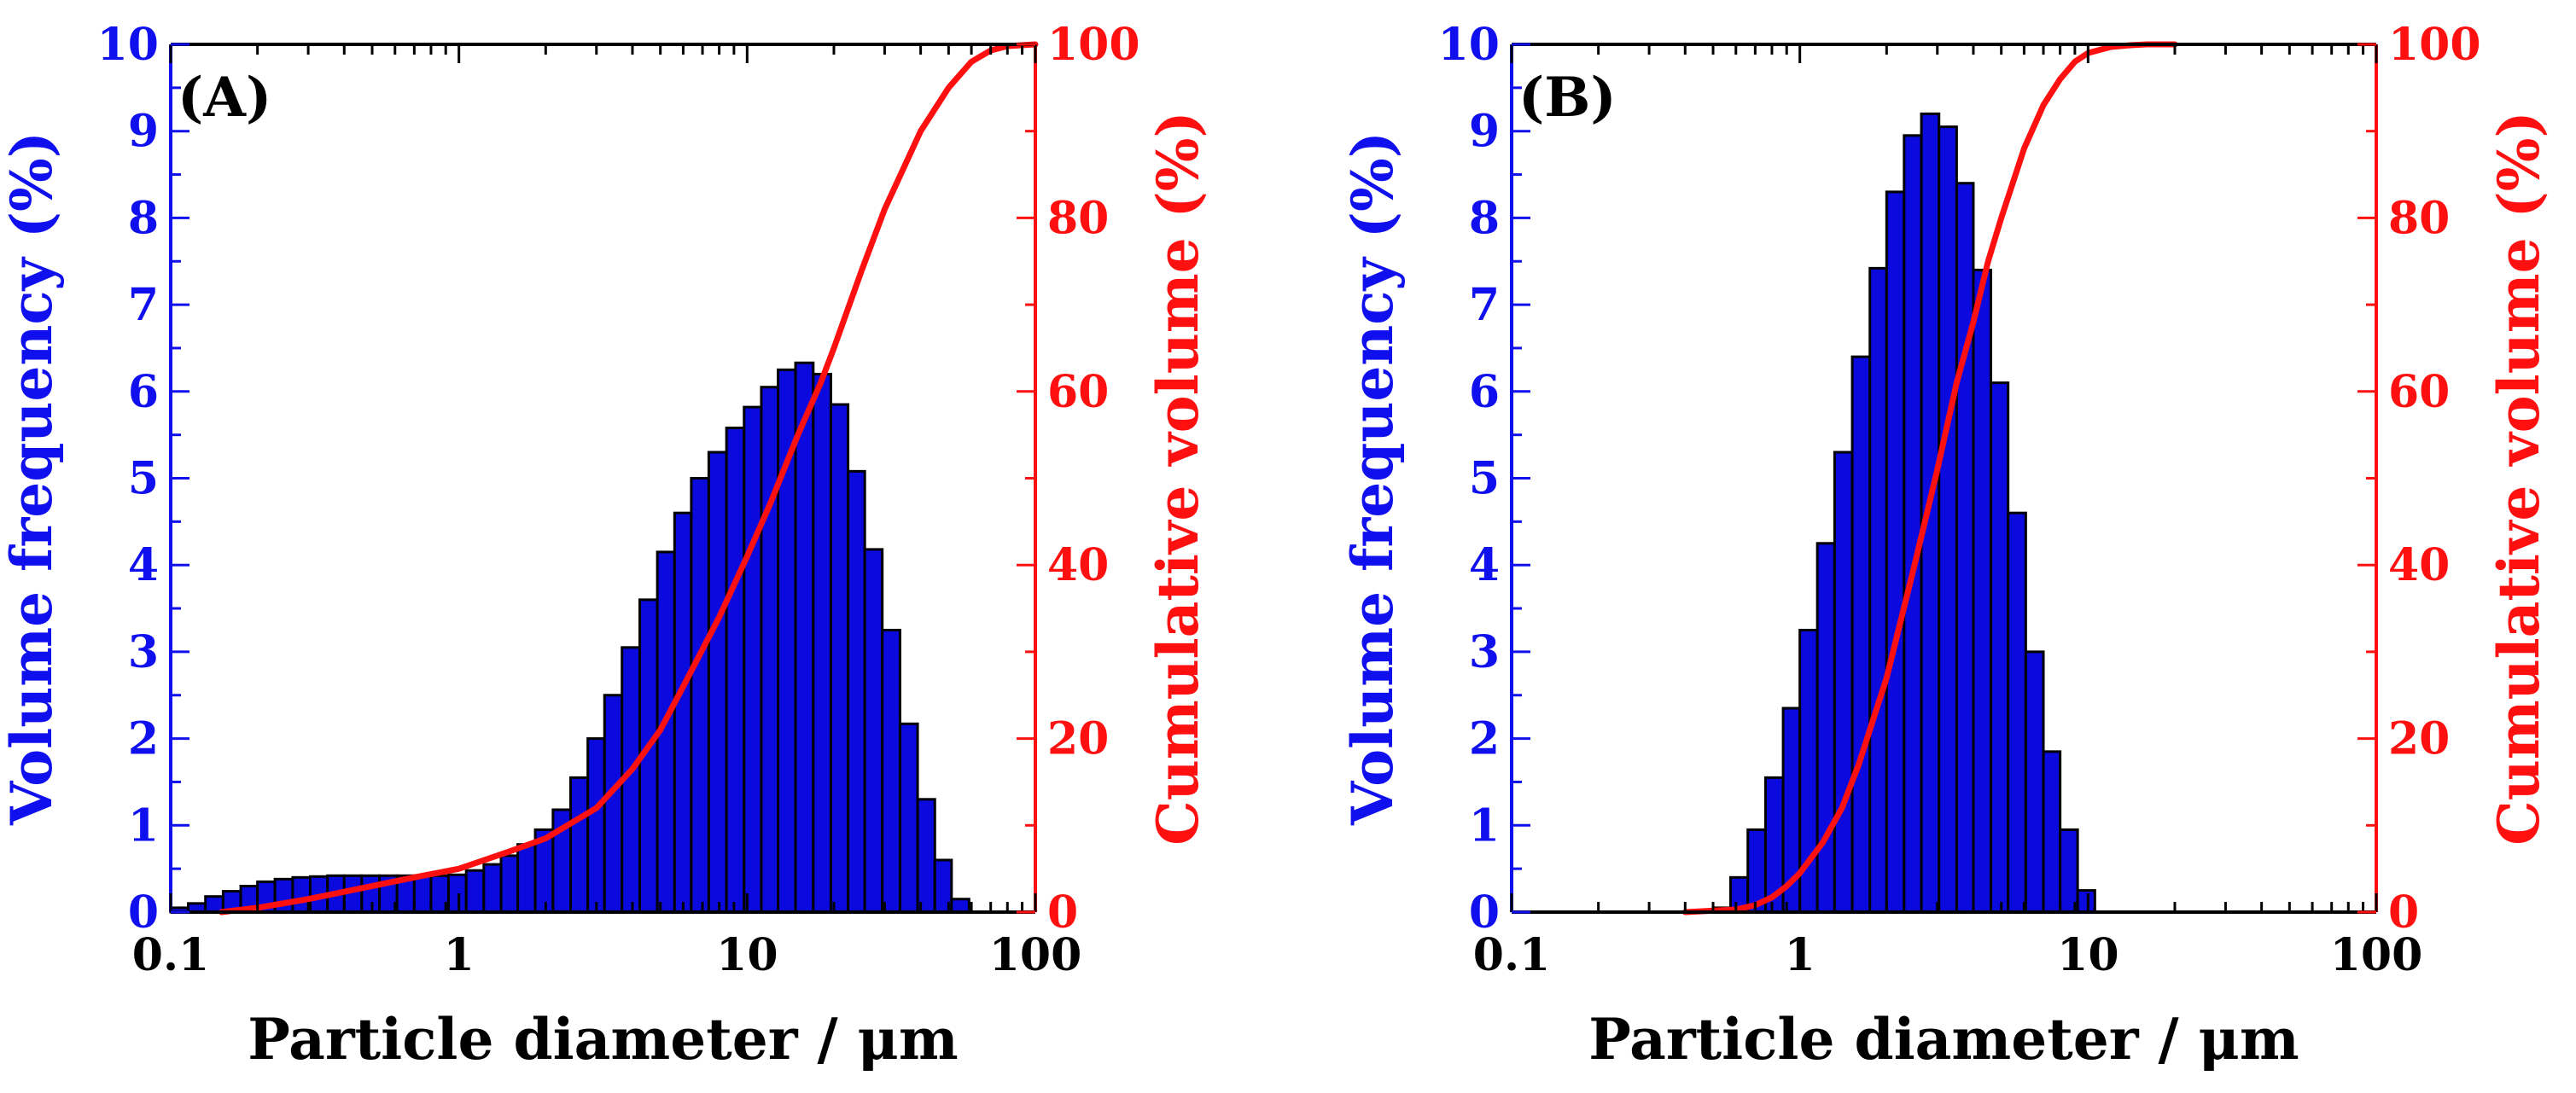 This screenshot has width=2576, height=1093. Describe the element at coordinates (1567, 98) in the screenshot. I see `panel-label: (B)` at that location.